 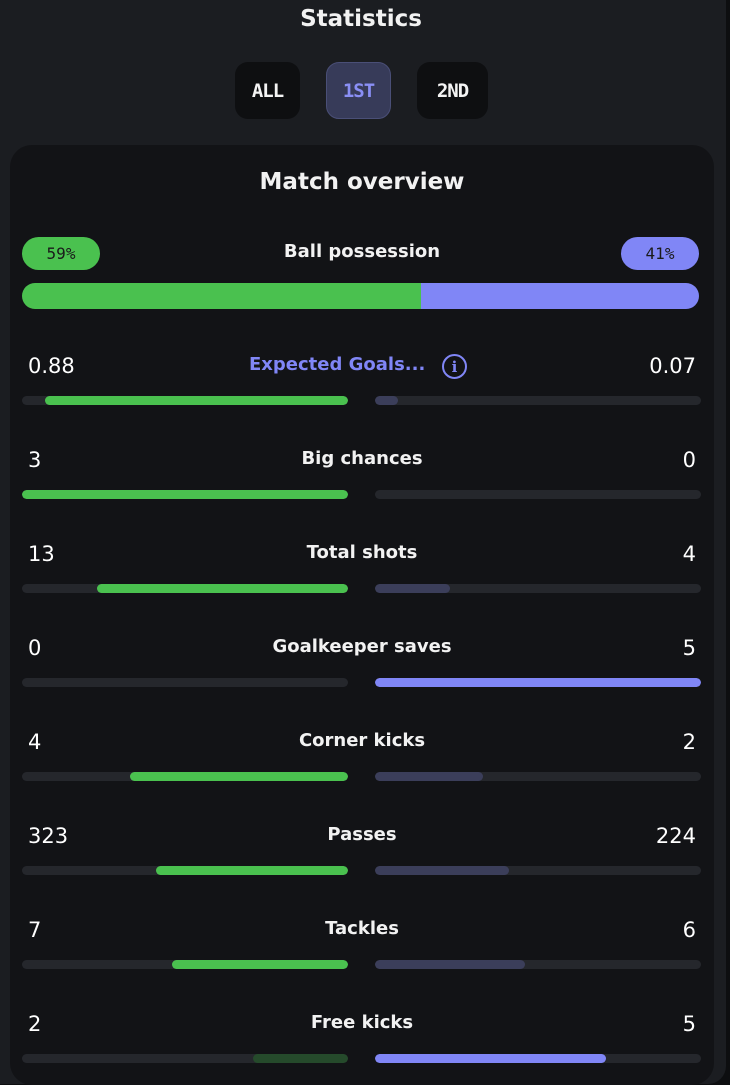 What do you see at coordinates (362, 859) in the screenshot?
I see `stat-row: 323 Passes 224` at bounding box center [362, 859].